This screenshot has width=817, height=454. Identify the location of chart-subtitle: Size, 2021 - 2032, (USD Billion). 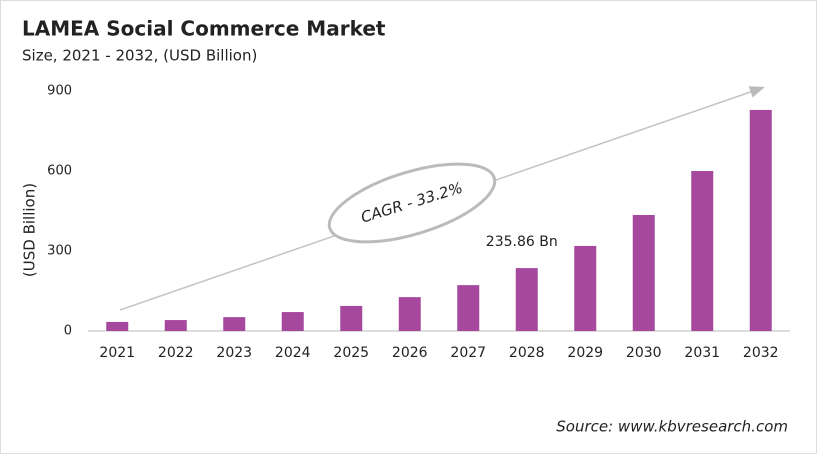
(139, 56).